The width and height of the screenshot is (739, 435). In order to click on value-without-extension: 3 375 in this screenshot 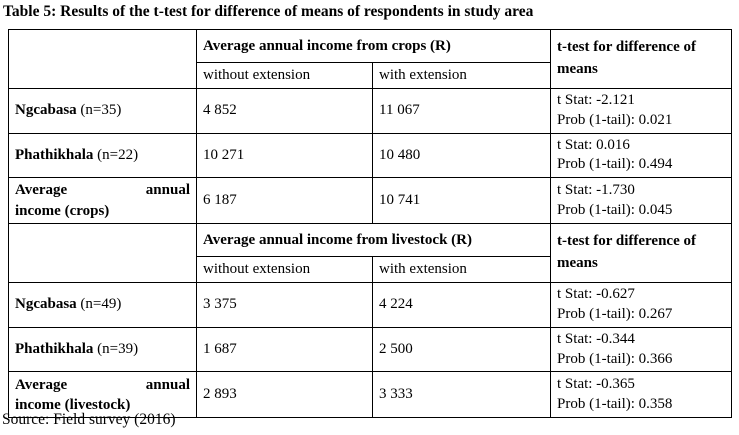, I will do `click(284, 305)`.